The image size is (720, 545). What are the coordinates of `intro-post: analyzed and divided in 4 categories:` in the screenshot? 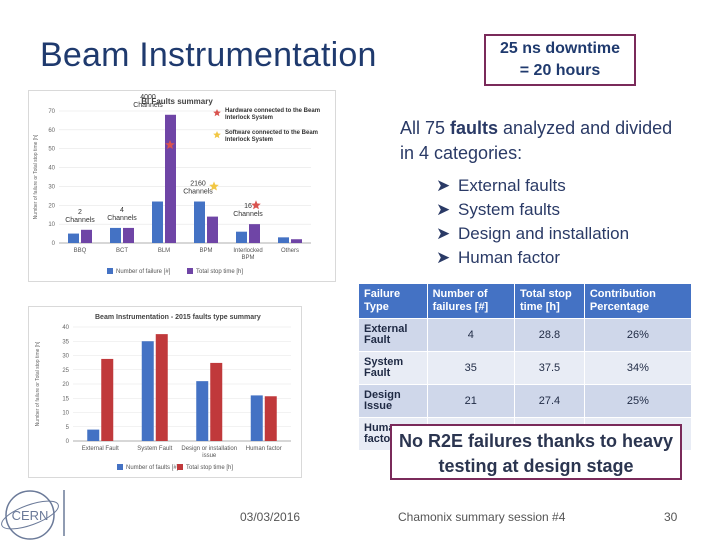 It's located at (536, 140).